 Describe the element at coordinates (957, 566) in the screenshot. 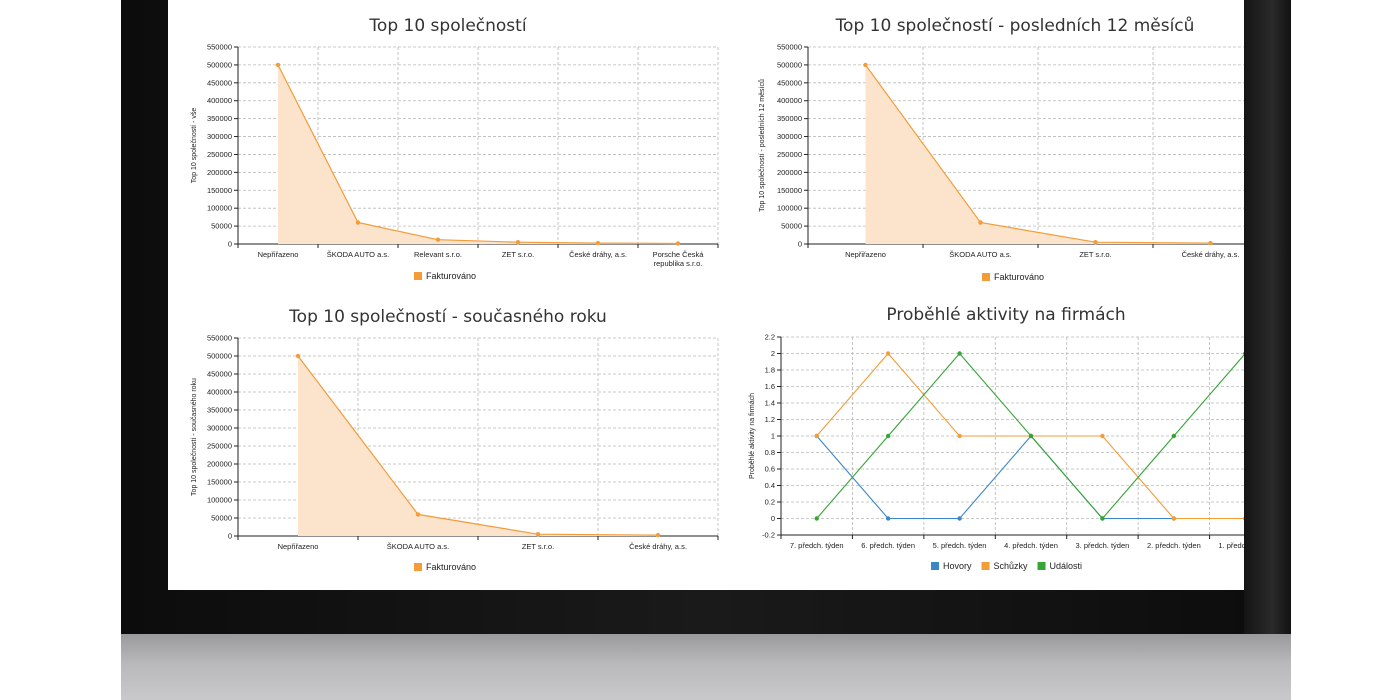

I see `legend-label: Hovory` at that location.